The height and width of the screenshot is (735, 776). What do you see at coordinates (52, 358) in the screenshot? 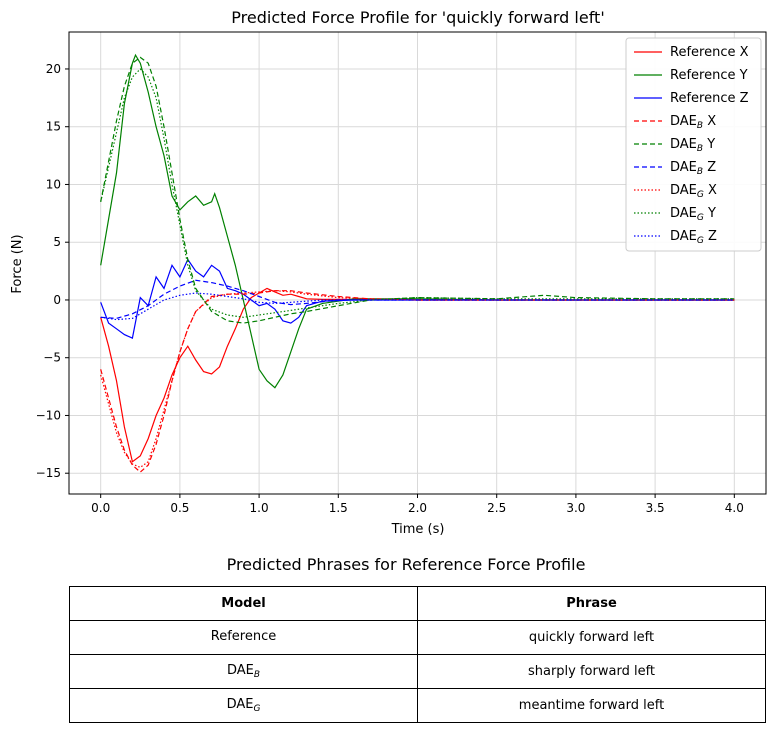
I see `y-tick-label: −5` at bounding box center [52, 358].